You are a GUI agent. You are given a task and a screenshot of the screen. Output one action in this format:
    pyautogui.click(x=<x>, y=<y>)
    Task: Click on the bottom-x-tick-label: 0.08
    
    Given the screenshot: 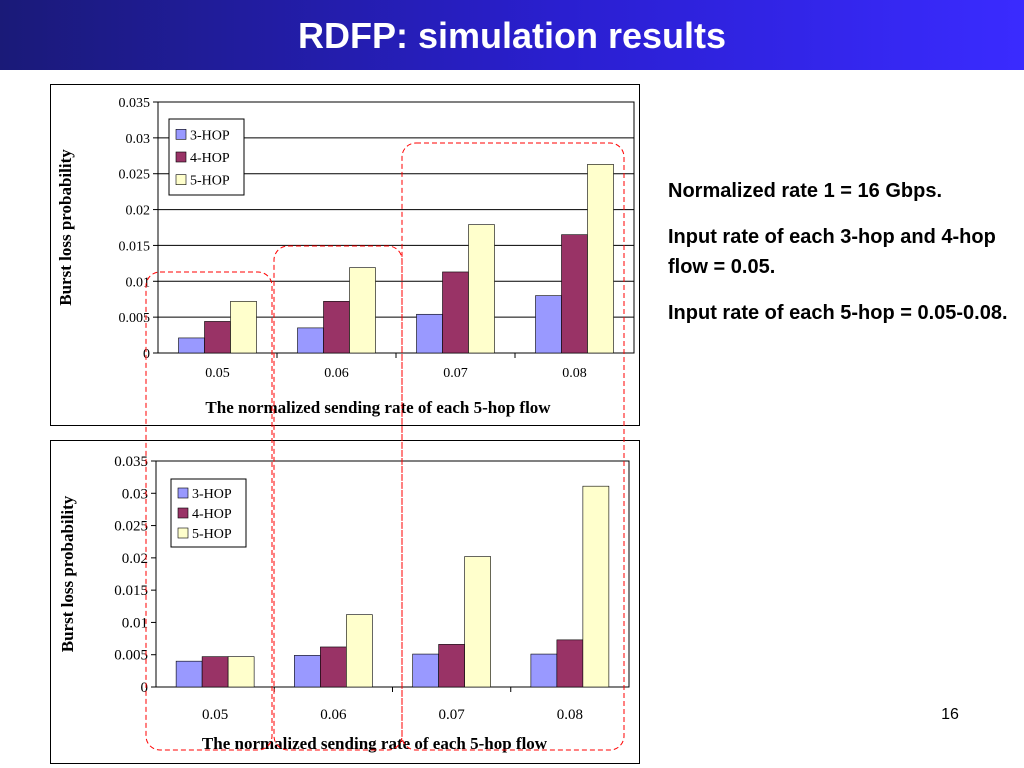 What is the action you would take?
    pyautogui.click(x=570, y=715)
    